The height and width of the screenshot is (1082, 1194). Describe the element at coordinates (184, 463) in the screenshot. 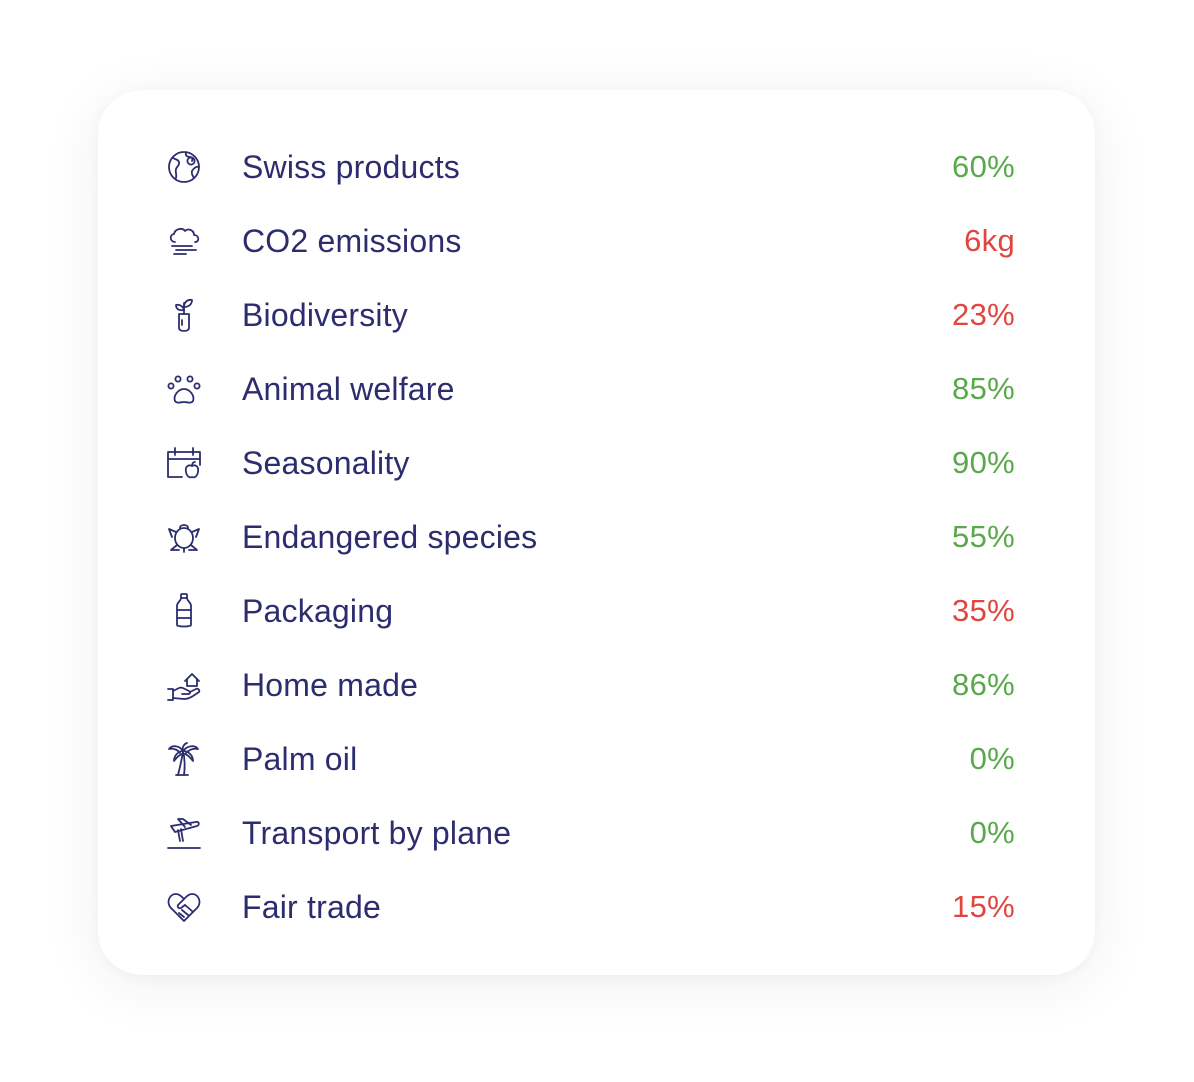

I see `calendar-apple-icon` at that location.